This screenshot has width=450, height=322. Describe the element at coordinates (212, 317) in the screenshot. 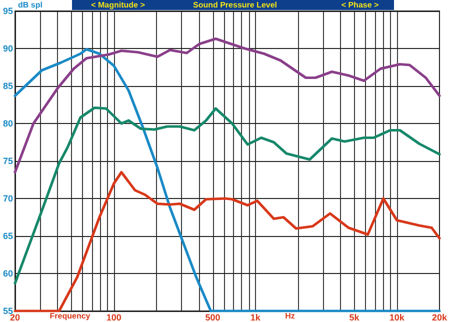

I see `x-tick-label: 500` at that location.